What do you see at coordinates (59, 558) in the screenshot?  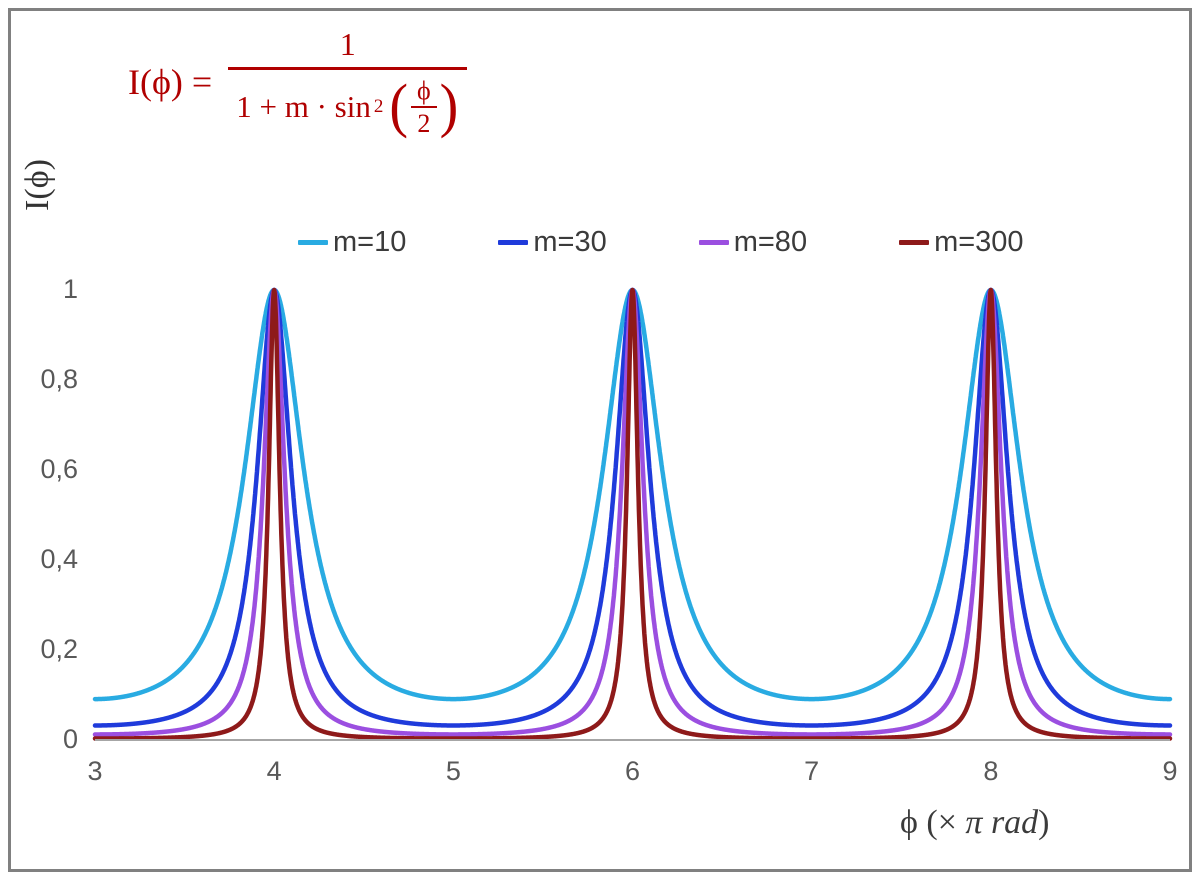 I see `y-tick-label: 0,4` at bounding box center [59, 558].